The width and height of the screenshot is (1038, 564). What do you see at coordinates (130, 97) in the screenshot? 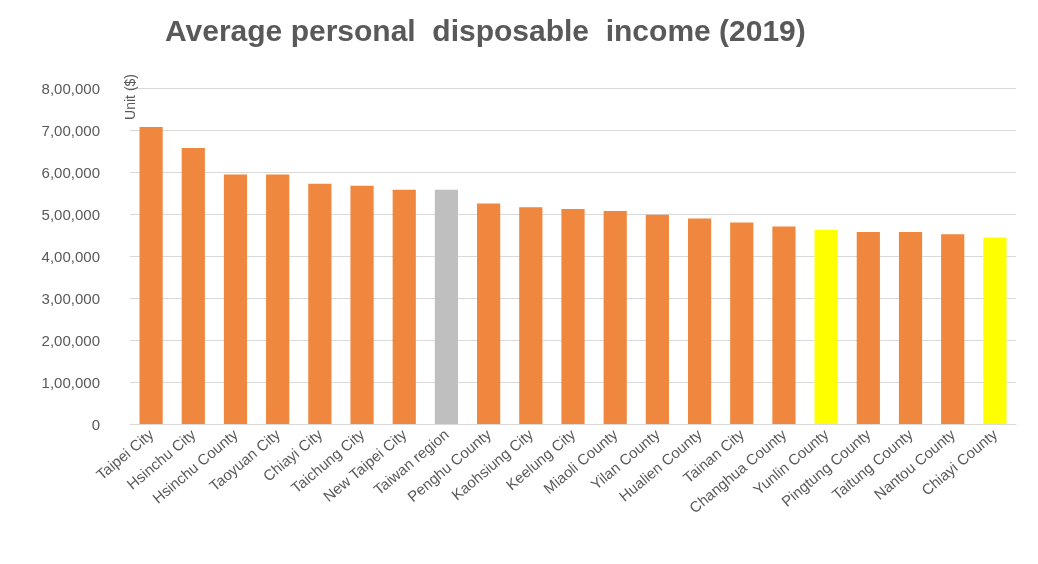
I see `y-axis-title: Unit ($)` at bounding box center [130, 97].